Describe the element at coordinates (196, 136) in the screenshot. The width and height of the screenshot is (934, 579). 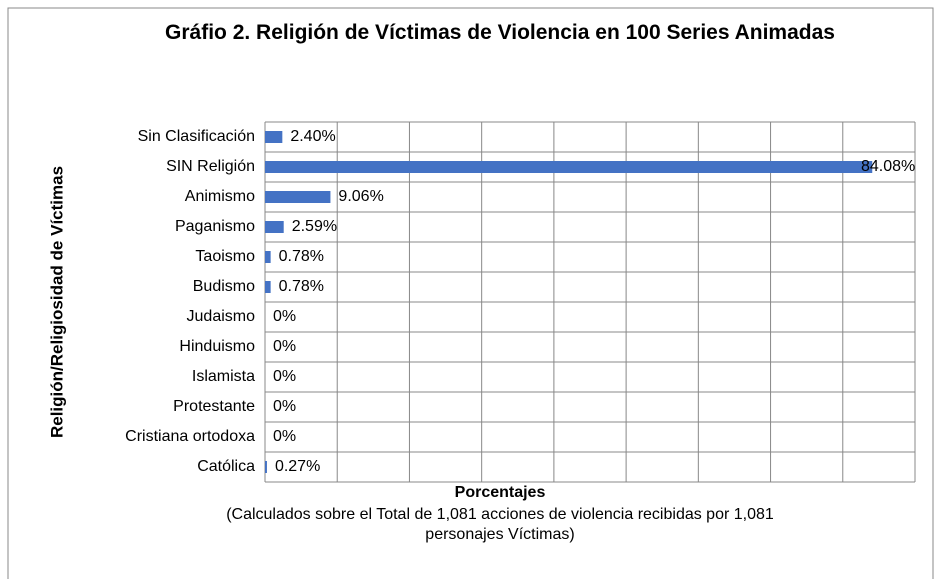
I see `y-tick-label: Sin Clasificación` at that location.